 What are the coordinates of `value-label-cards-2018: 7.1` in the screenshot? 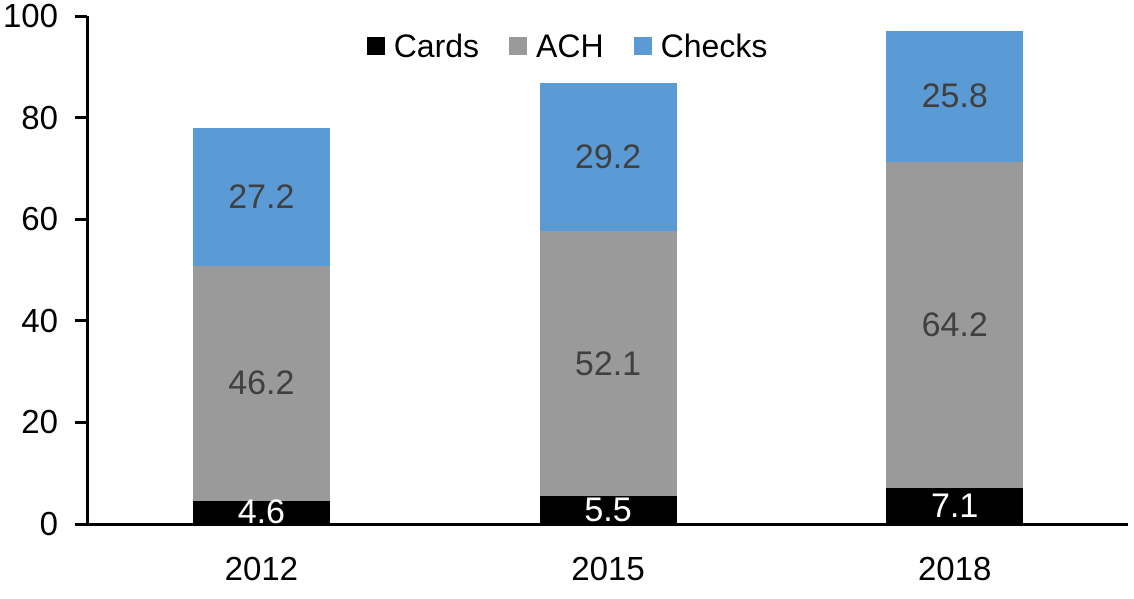 It's located at (955, 505).